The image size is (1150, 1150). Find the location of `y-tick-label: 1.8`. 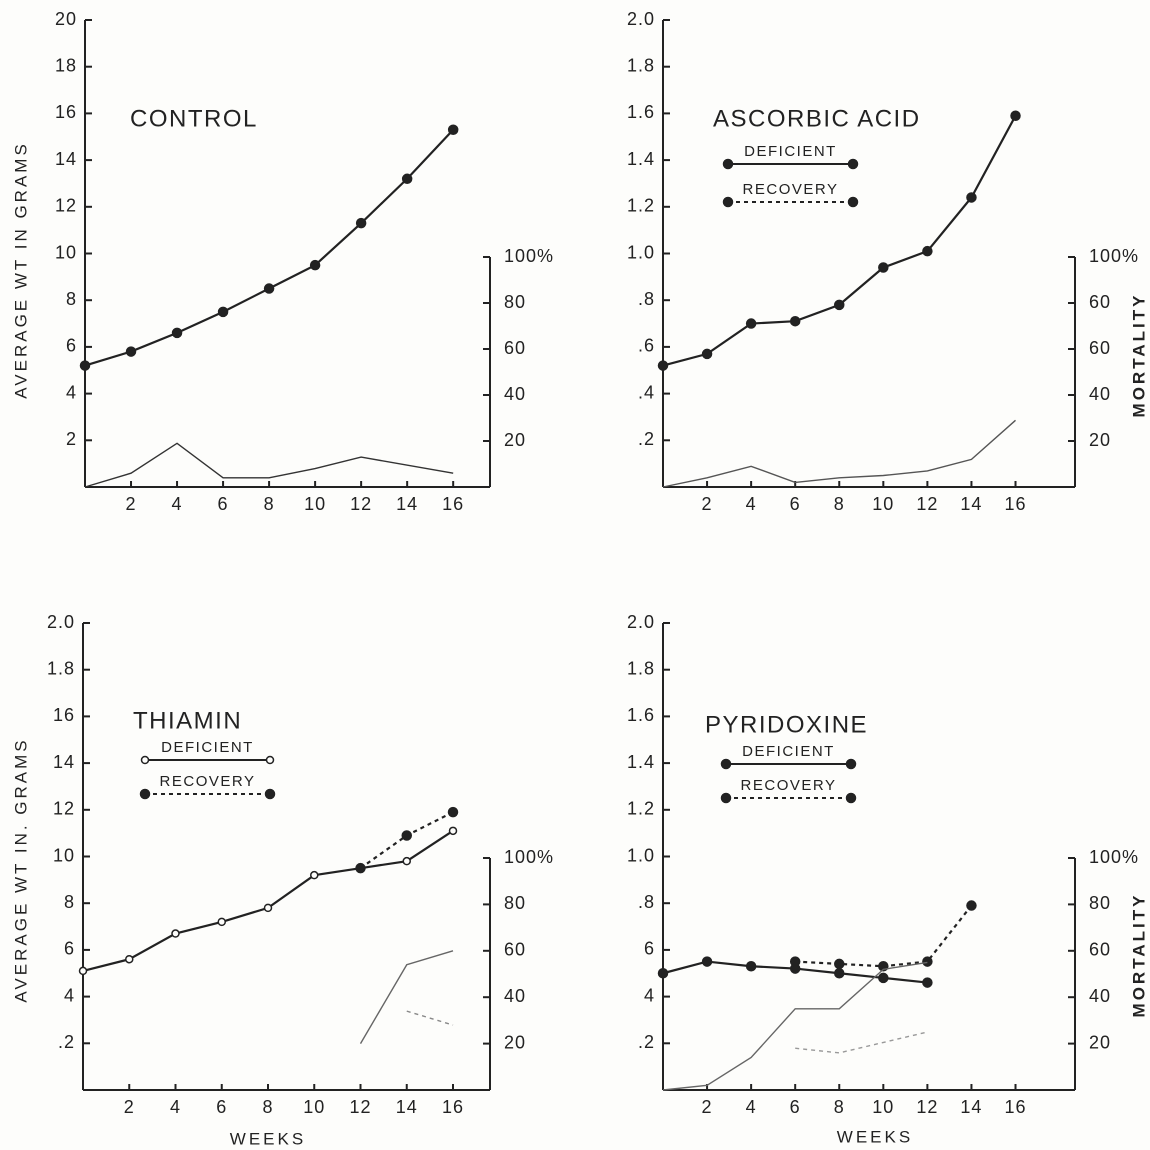

y-tick-label: 1.8 is located at coordinates (61, 668).